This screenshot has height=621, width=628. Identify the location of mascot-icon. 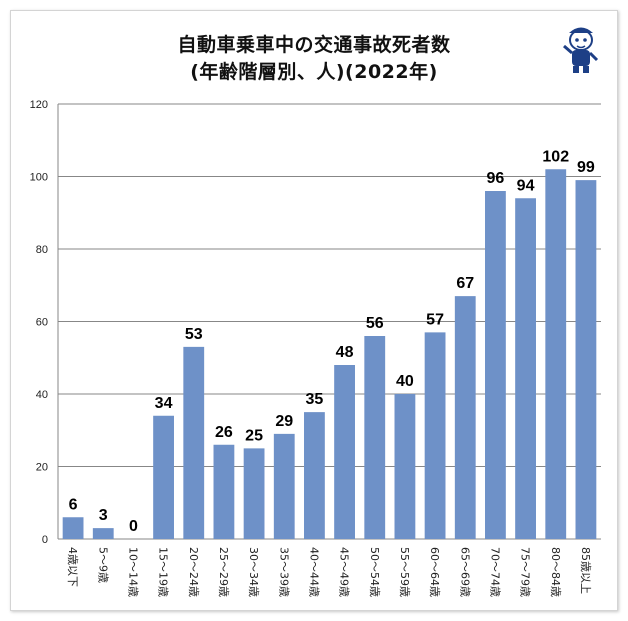
(581, 50).